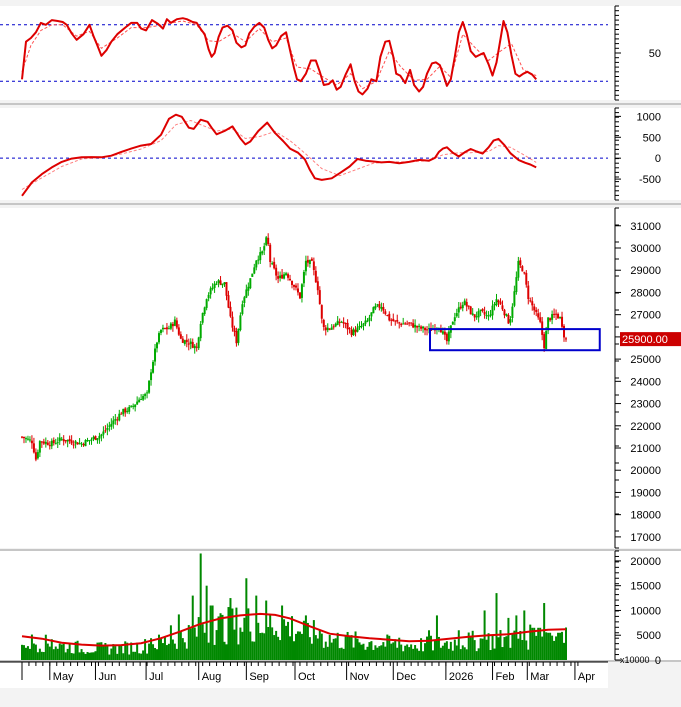  What do you see at coordinates (586, 677) in the screenshot?
I see `month-label: Apr` at bounding box center [586, 677].